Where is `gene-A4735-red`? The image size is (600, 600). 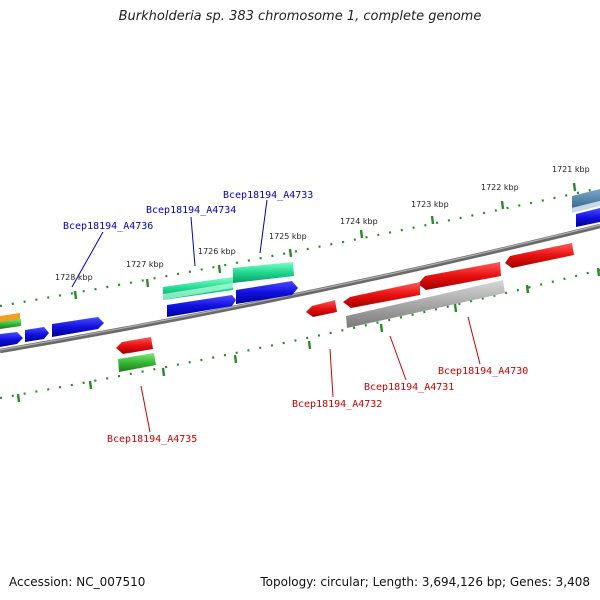
gene-A4735-red is located at coordinates (134, 345).